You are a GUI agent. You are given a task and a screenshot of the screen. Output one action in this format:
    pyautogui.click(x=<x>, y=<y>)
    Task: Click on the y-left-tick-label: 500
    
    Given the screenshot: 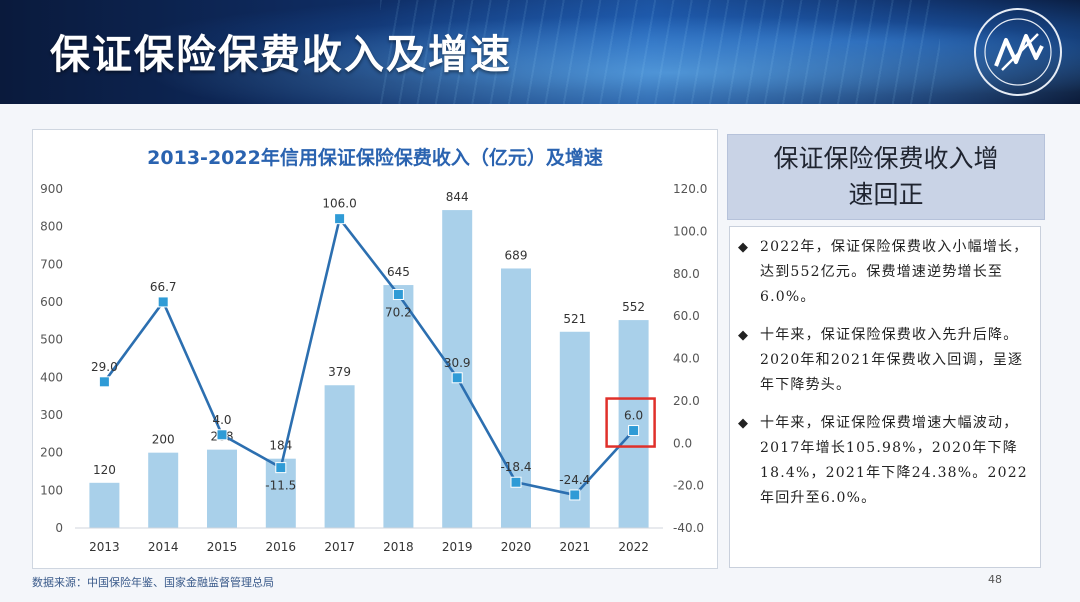 What is the action you would take?
    pyautogui.click(x=51, y=340)
    